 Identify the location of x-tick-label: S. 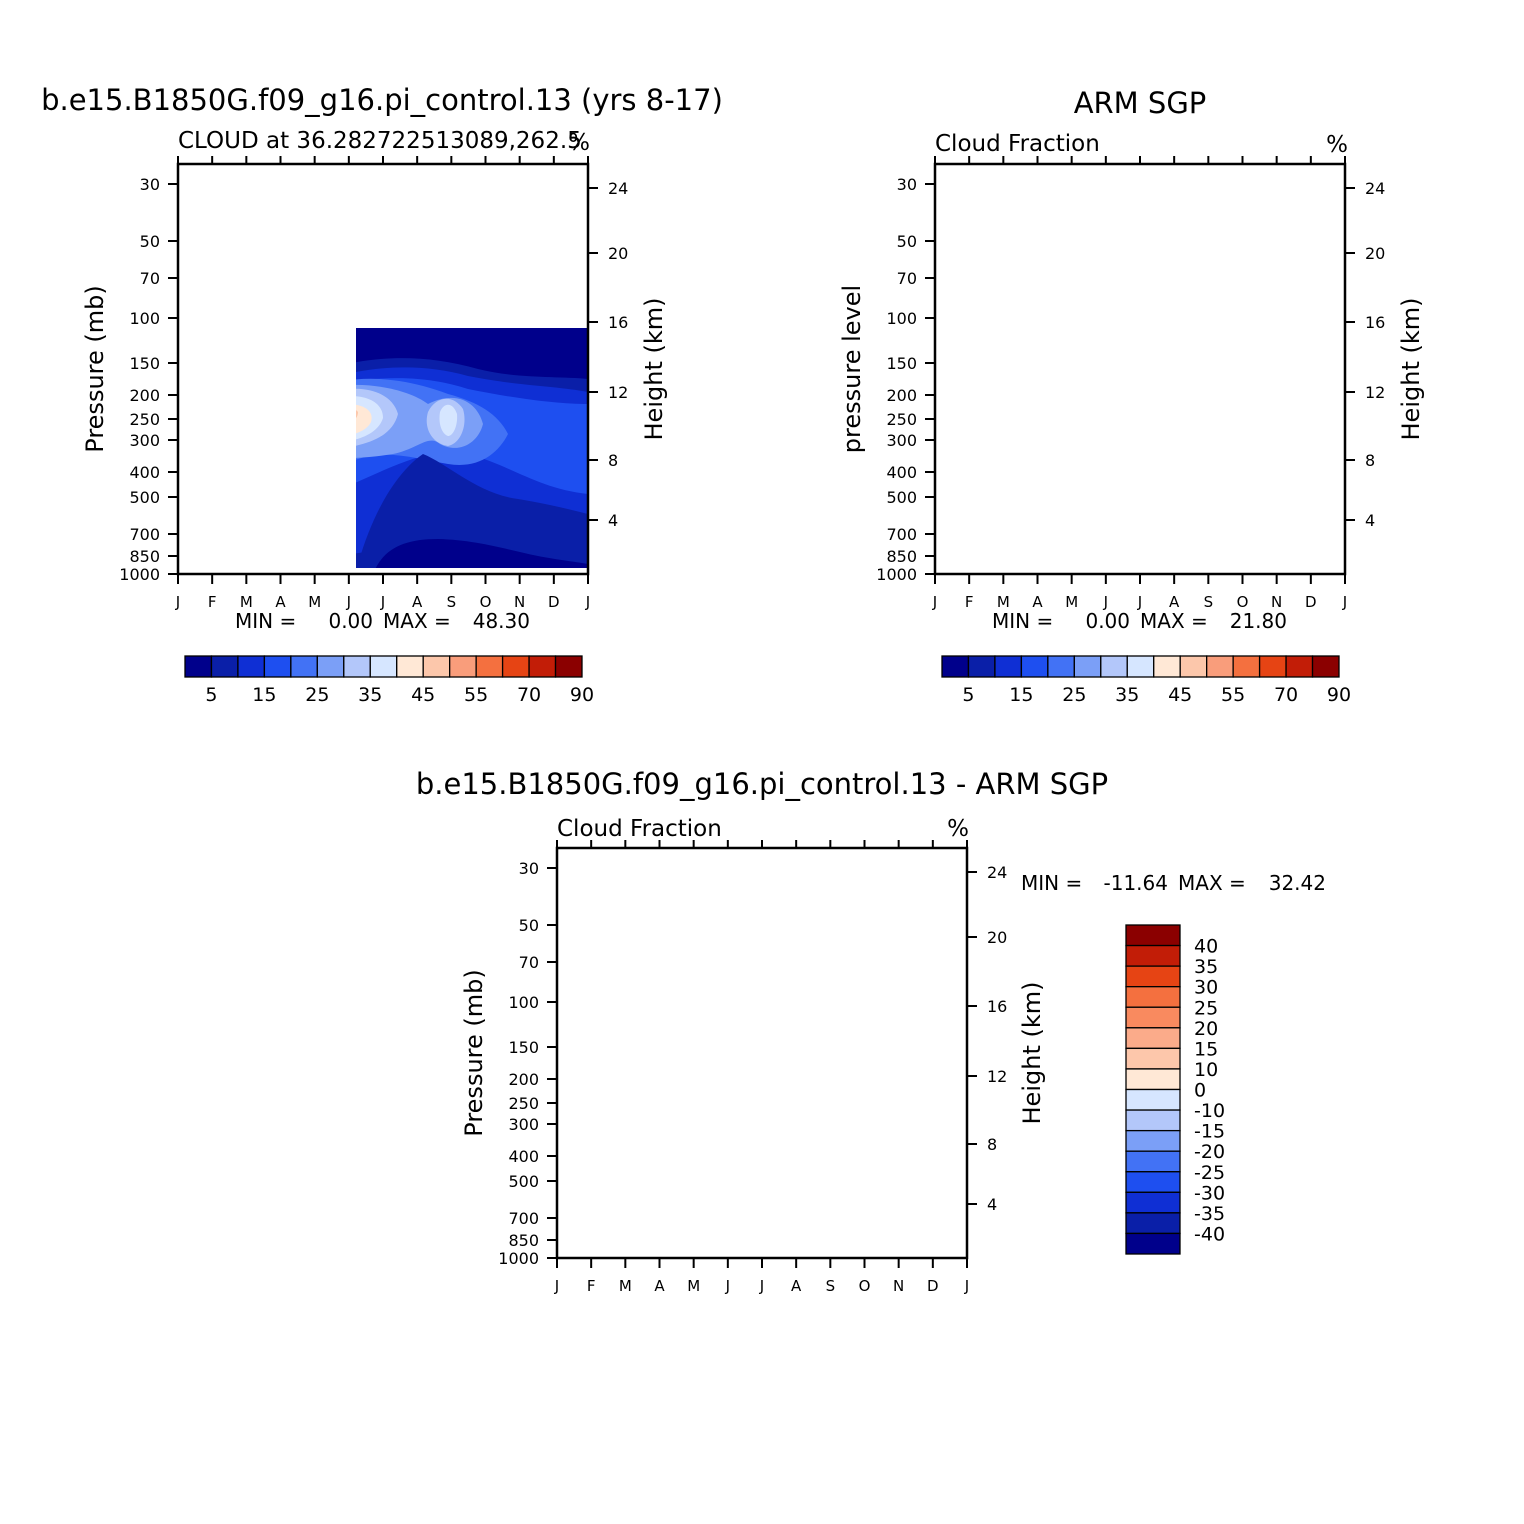
(1209, 602).